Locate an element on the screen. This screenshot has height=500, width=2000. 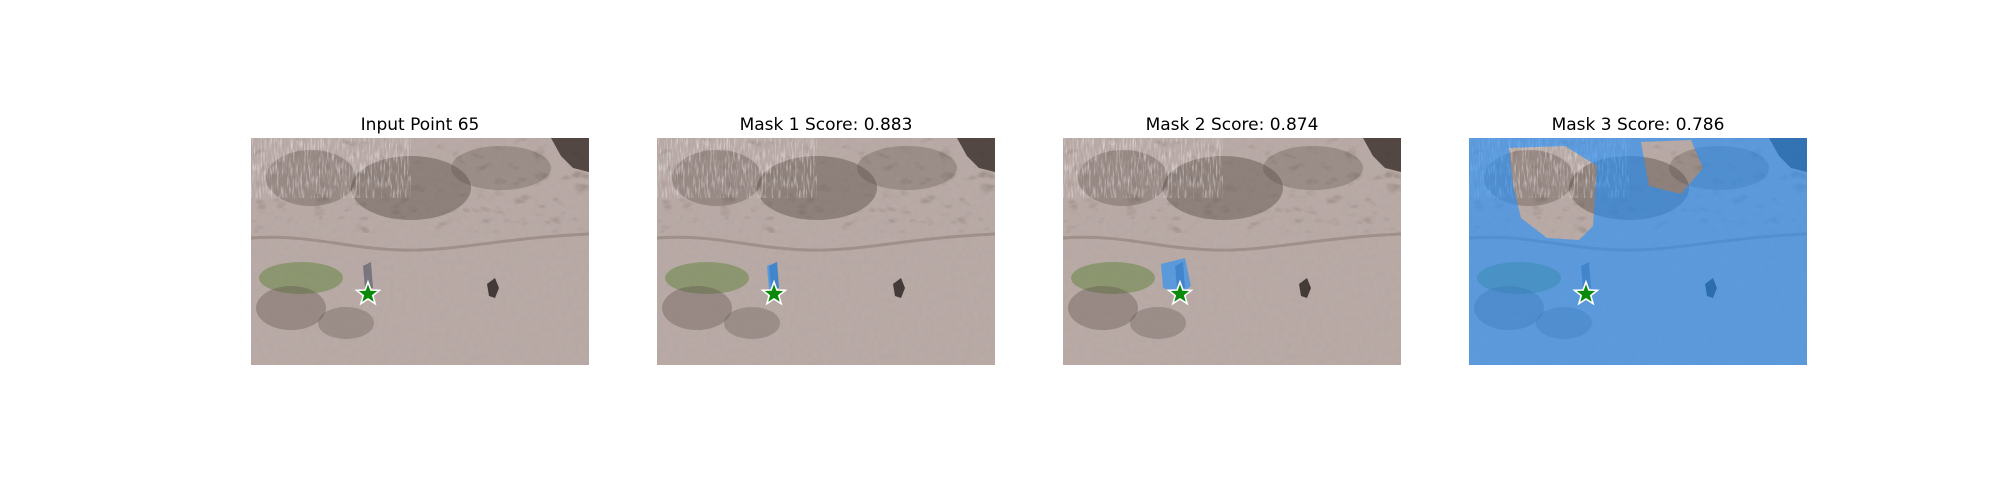
panel-mask-2: Mask 2 Score: 0.874 is located at coordinates (1232, 238).